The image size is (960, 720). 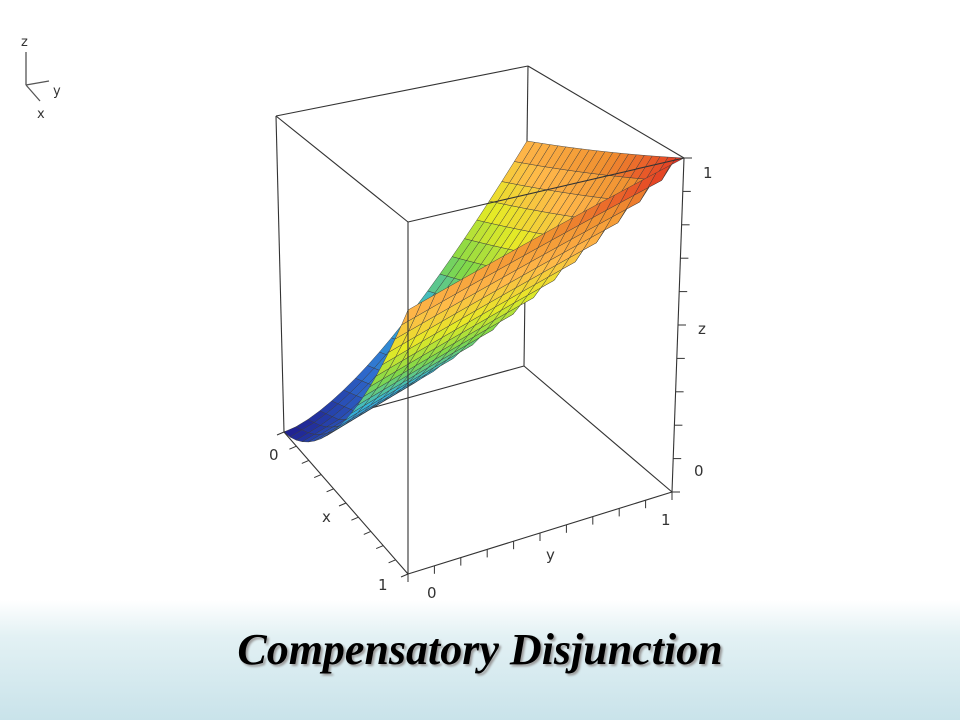 I want to click on x-axis-label: x, so click(x=326, y=517).